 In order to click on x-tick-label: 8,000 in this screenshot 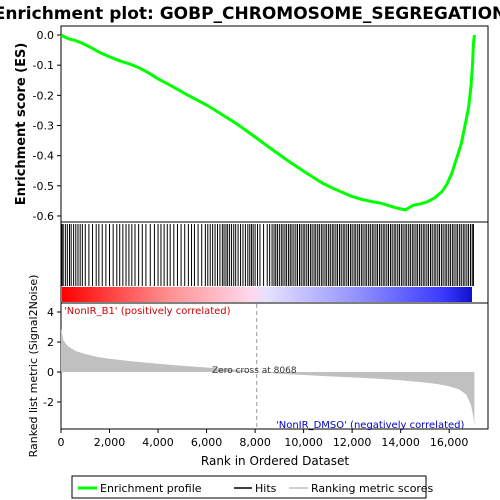, I will do `click(255, 442)`.